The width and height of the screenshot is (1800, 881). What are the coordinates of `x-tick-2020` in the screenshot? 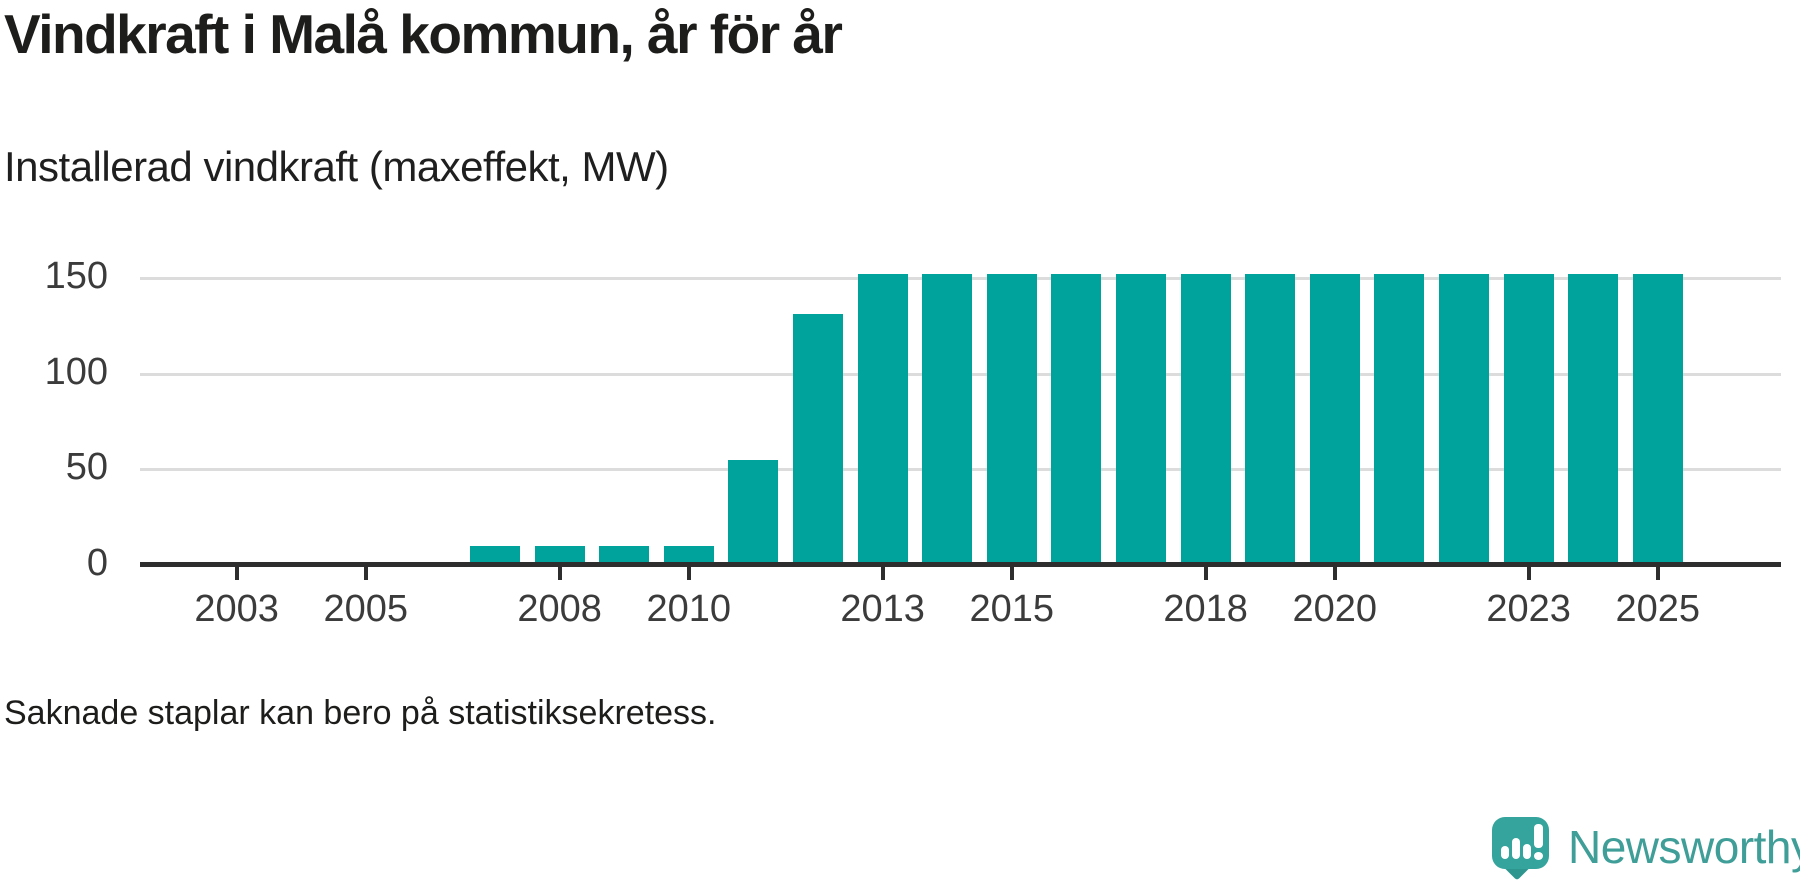 It's located at (1334, 573).